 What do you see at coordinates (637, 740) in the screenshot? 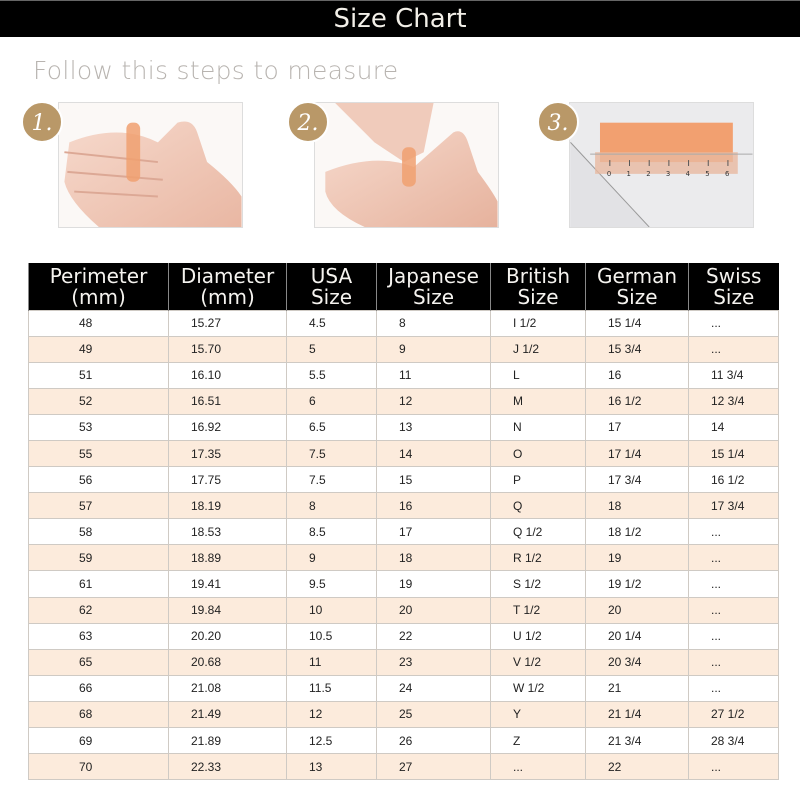
I see `table-cell: 21 3/4` at bounding box center [637, 740].